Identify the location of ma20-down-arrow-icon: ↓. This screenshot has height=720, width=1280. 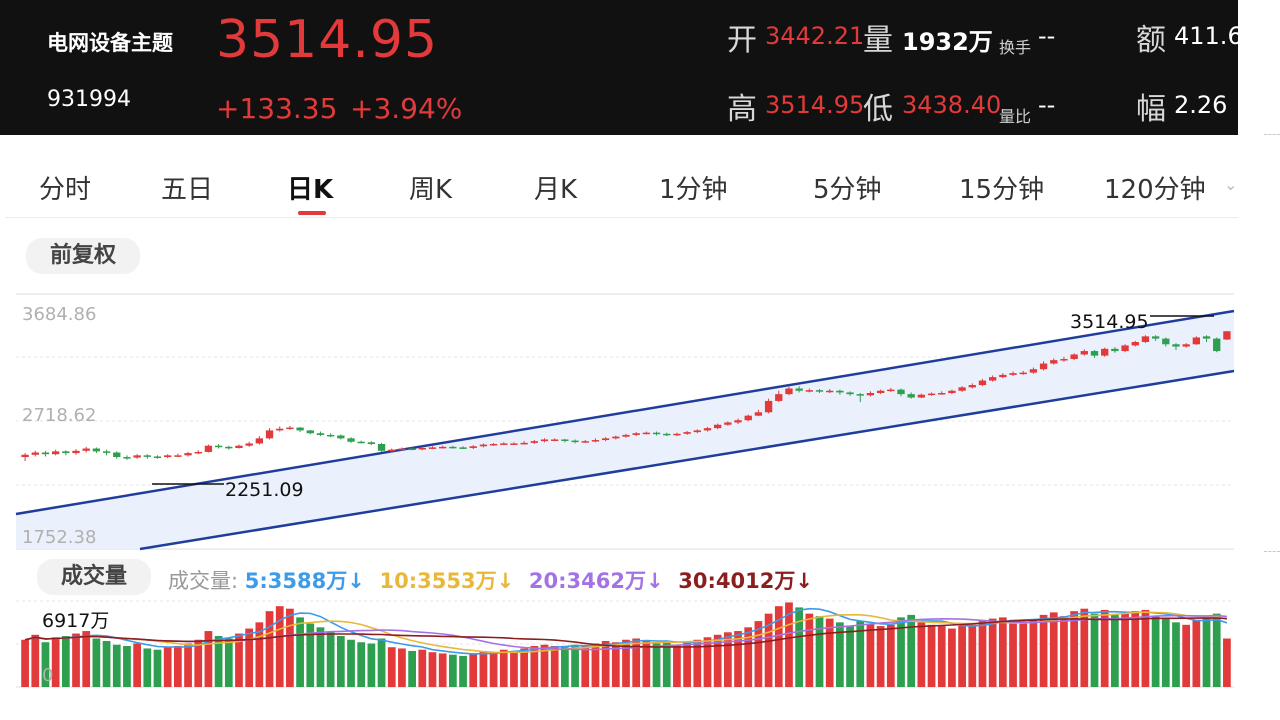
(654, 581).